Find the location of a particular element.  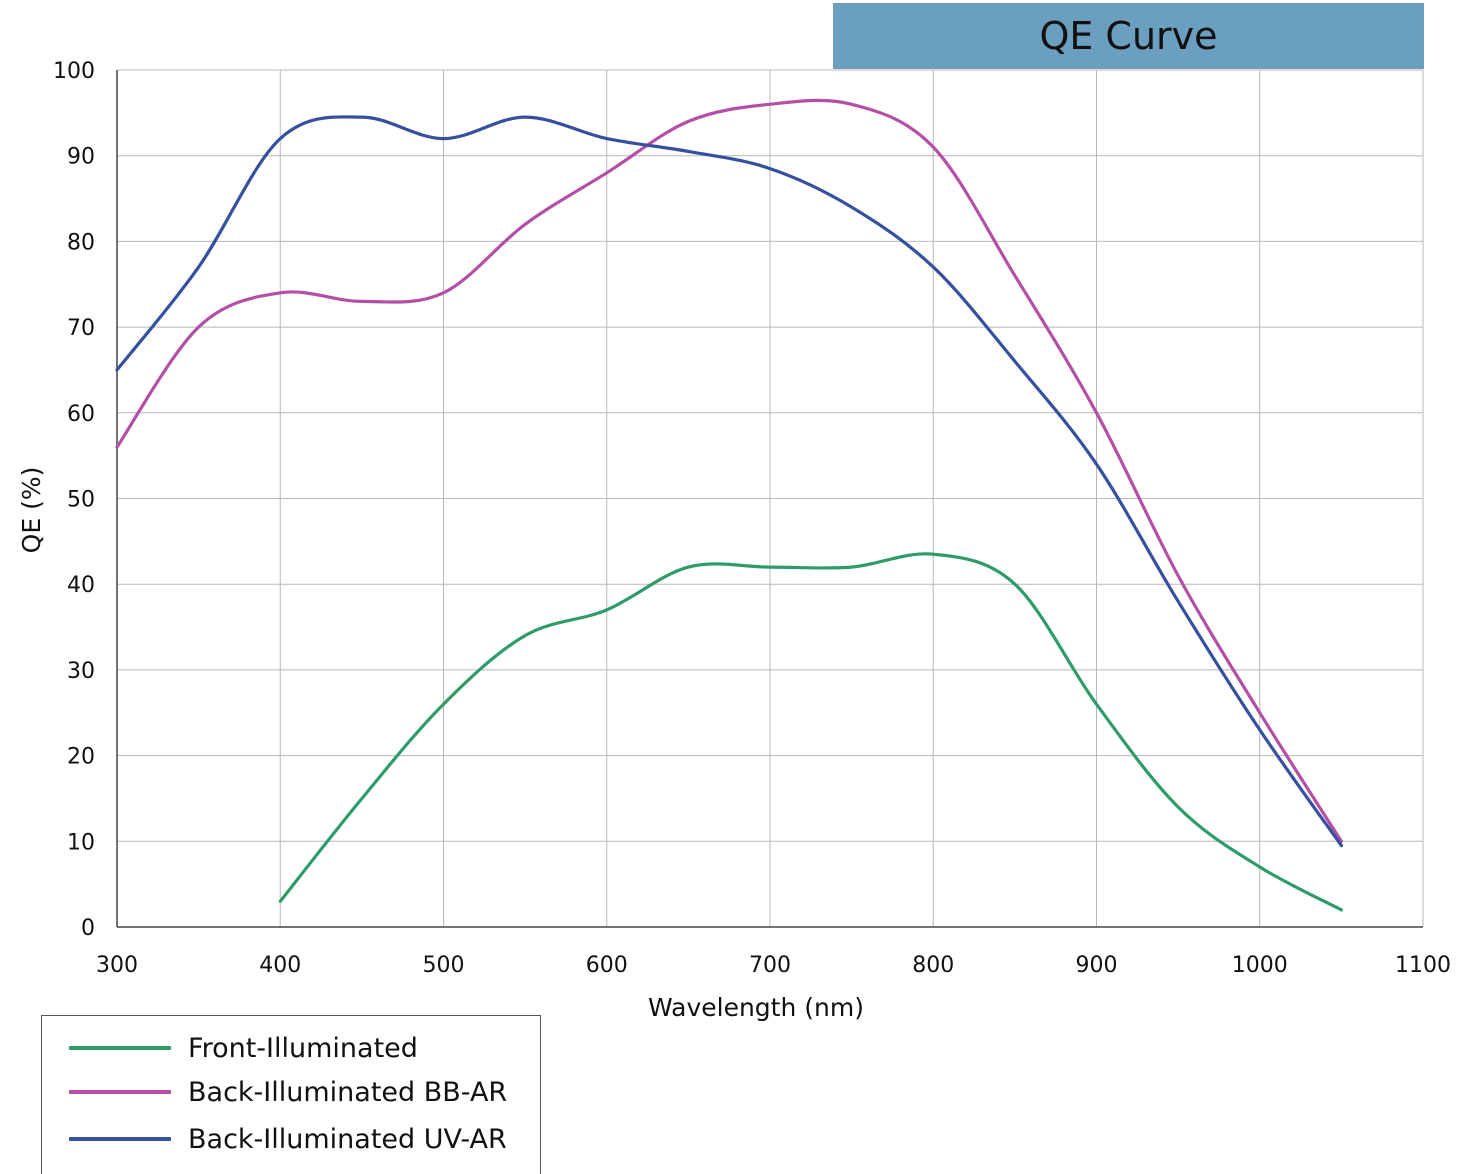

legend-item-front-illuminated: Front-Illuminated is located at coordinates (243, 1048).